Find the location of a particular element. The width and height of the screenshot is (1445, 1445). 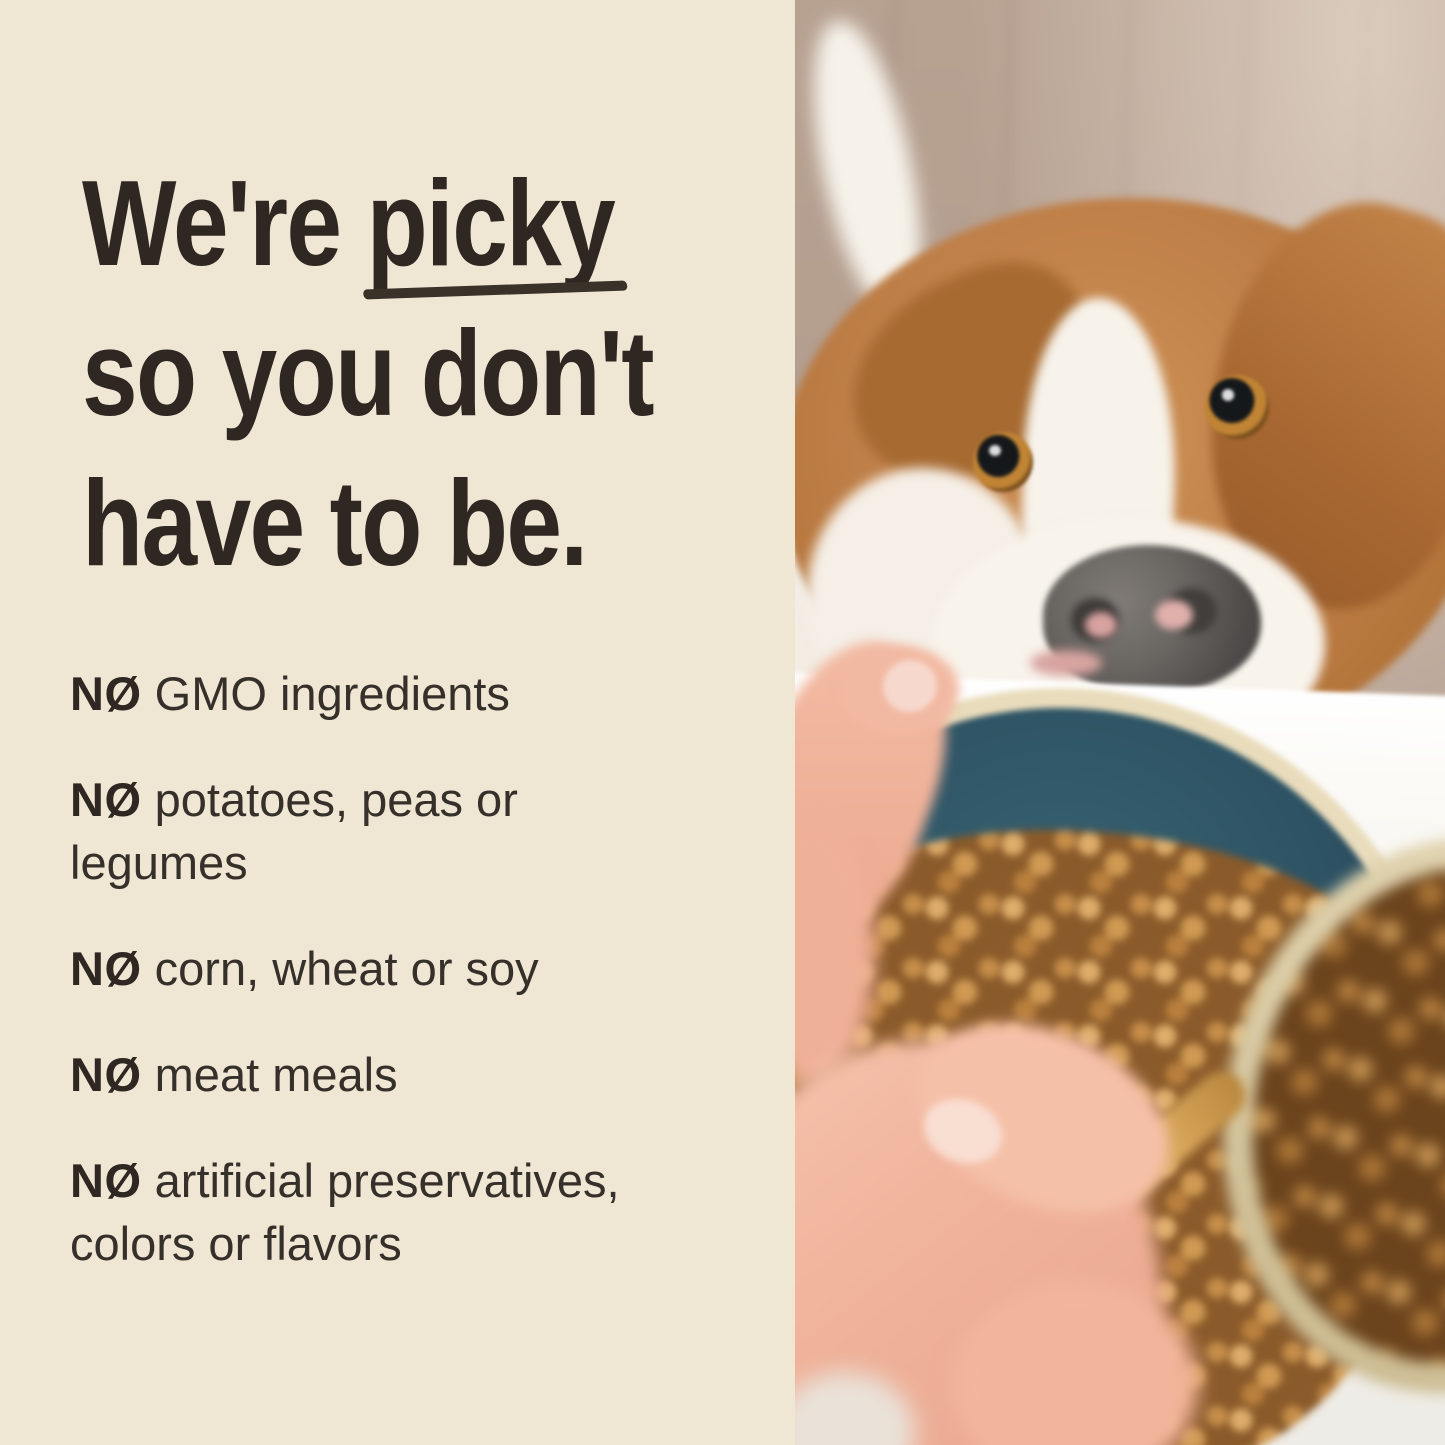

headline-underlined-word: picky is located at coordinates (491, 223).